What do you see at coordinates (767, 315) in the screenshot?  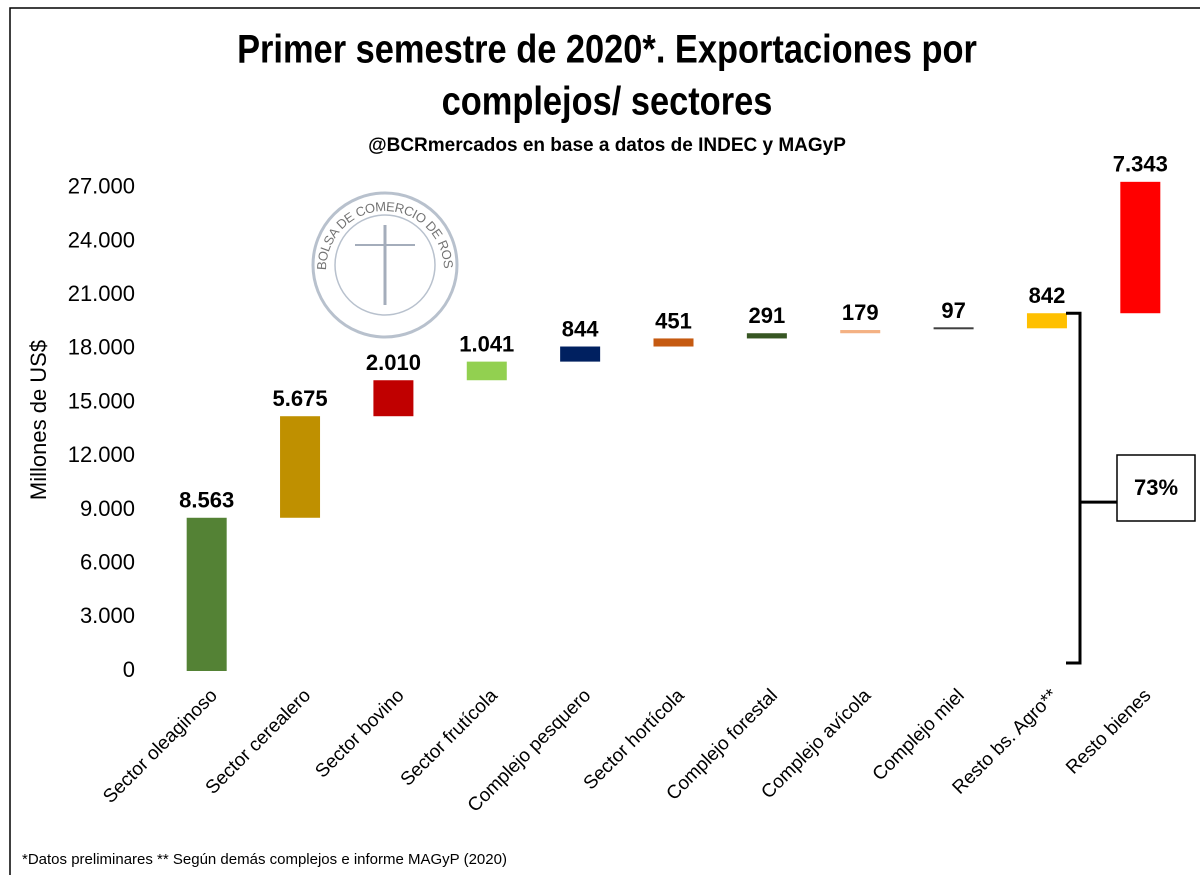 I see `value-label: 291` at bounding box center [767, 315].